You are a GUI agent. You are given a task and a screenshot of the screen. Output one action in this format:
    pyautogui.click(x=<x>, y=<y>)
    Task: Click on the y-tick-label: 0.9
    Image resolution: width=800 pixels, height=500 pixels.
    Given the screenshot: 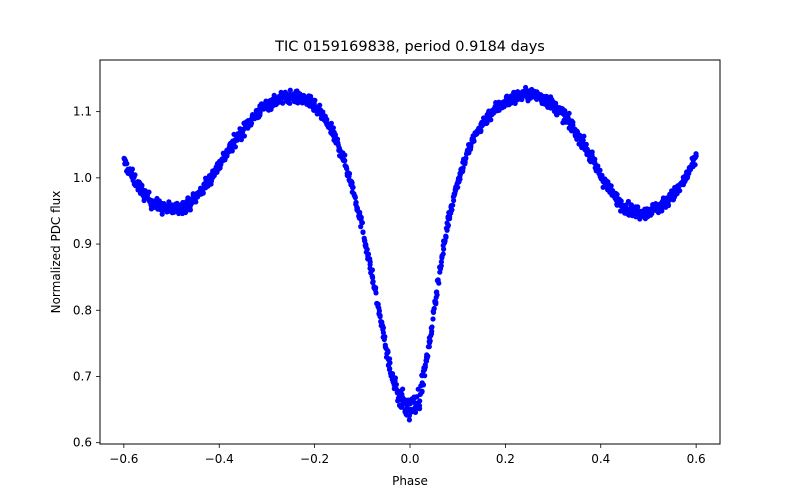 What is the action you would take?
    pyautogui.click(x=82, y=244)
    